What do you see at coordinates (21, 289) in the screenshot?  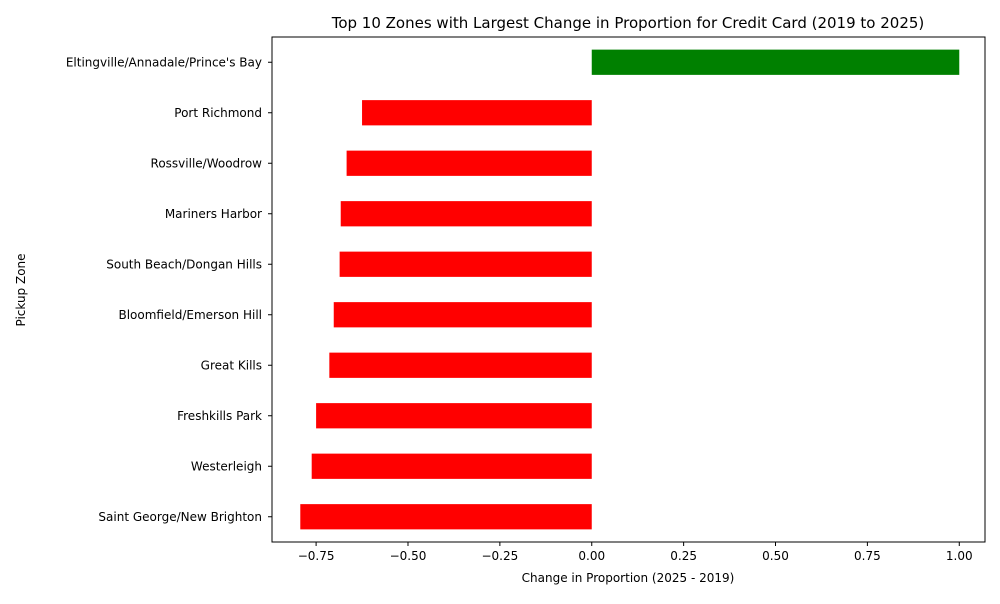 I see `y-axis-label: Pickup Zone` at bounding box center [21, 289].